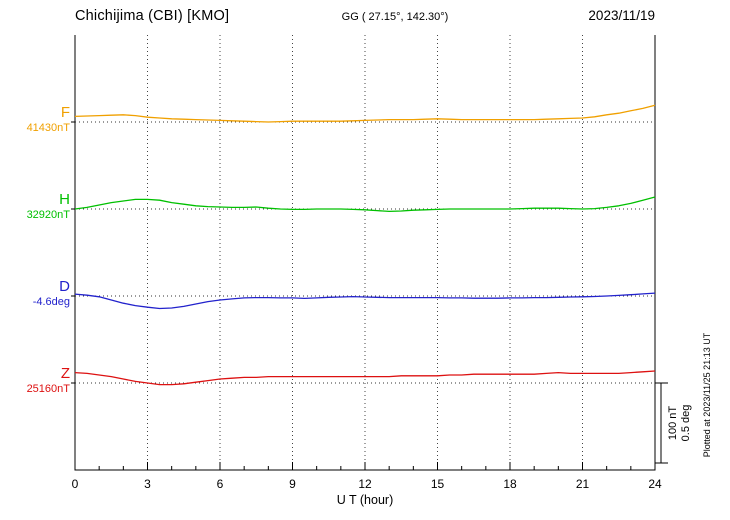  What do you see at coordinates (48, 215) in the screenshot?
I see `component-H-baseline-value: 32920nT` at bounding box center [48, 215].